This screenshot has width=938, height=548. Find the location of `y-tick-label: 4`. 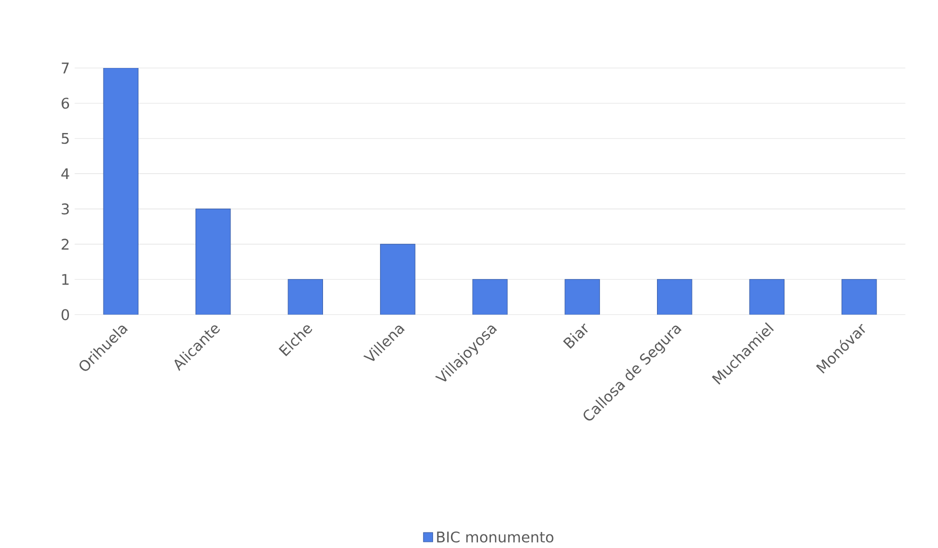

y-tick-label: 4 is located at coordinates (65, 174).